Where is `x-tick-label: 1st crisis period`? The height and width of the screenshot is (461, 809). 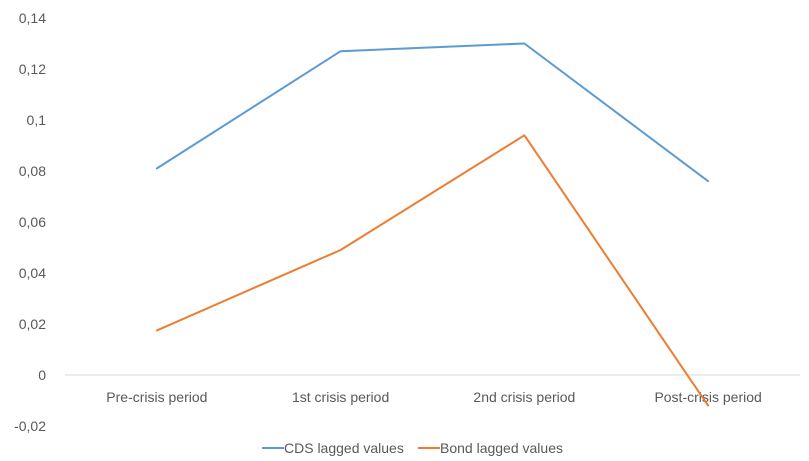 x-tick-label: 1st crisis period is located at coordinates (340, 397).